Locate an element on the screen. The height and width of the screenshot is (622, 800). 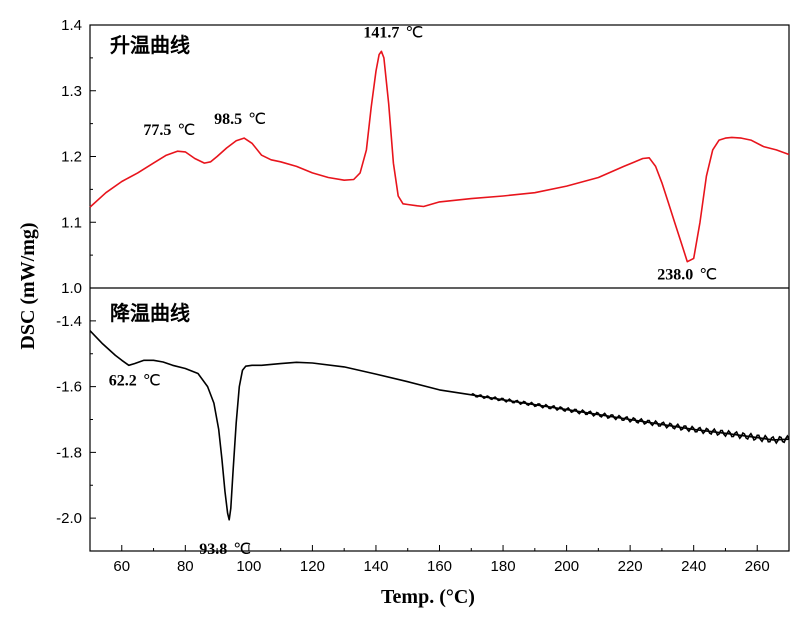
y-tick-label: -2.0 is located at coordinates (69, 518).